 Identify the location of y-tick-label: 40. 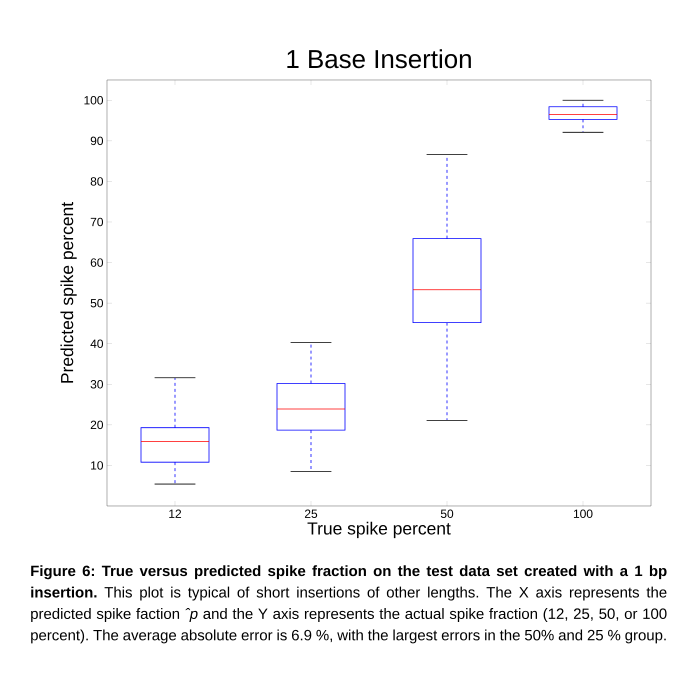
(97, 343).